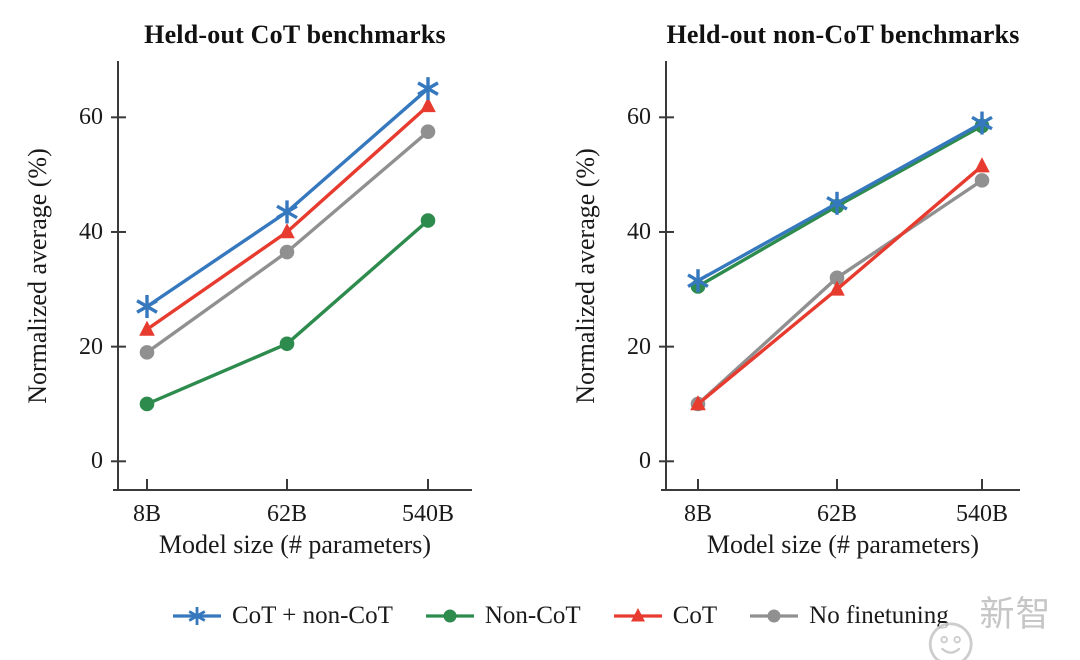  Describe the element at coordinates (664, 616) in the screenshot. I see `legend-item-cot: CoT` at that location.